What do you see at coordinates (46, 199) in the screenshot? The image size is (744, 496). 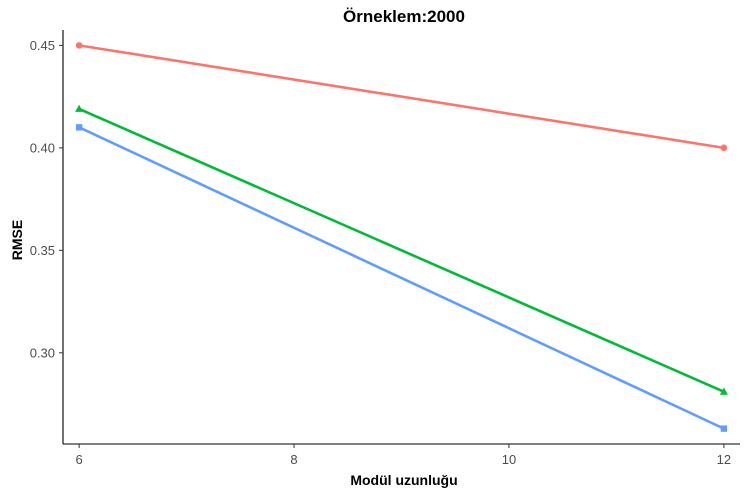 I see `y-axis-ticks: 0.30 0.35 0.40 0.45` at bounding box center [46, 199].